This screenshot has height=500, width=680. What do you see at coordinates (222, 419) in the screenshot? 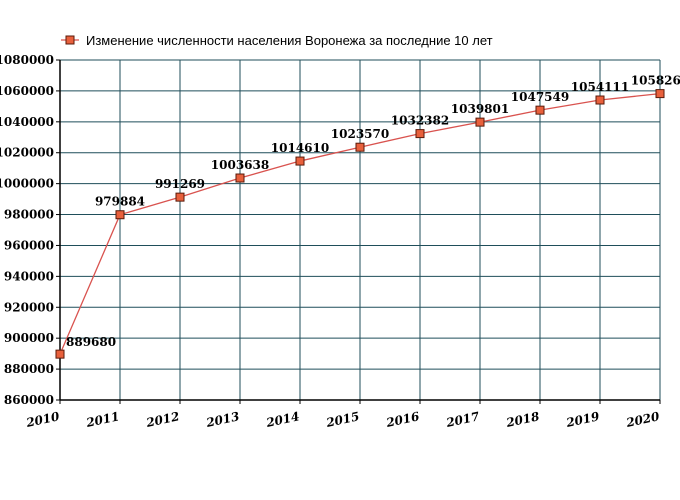
I see `x-tick-label: 2013` at bounding box center [222, 419].